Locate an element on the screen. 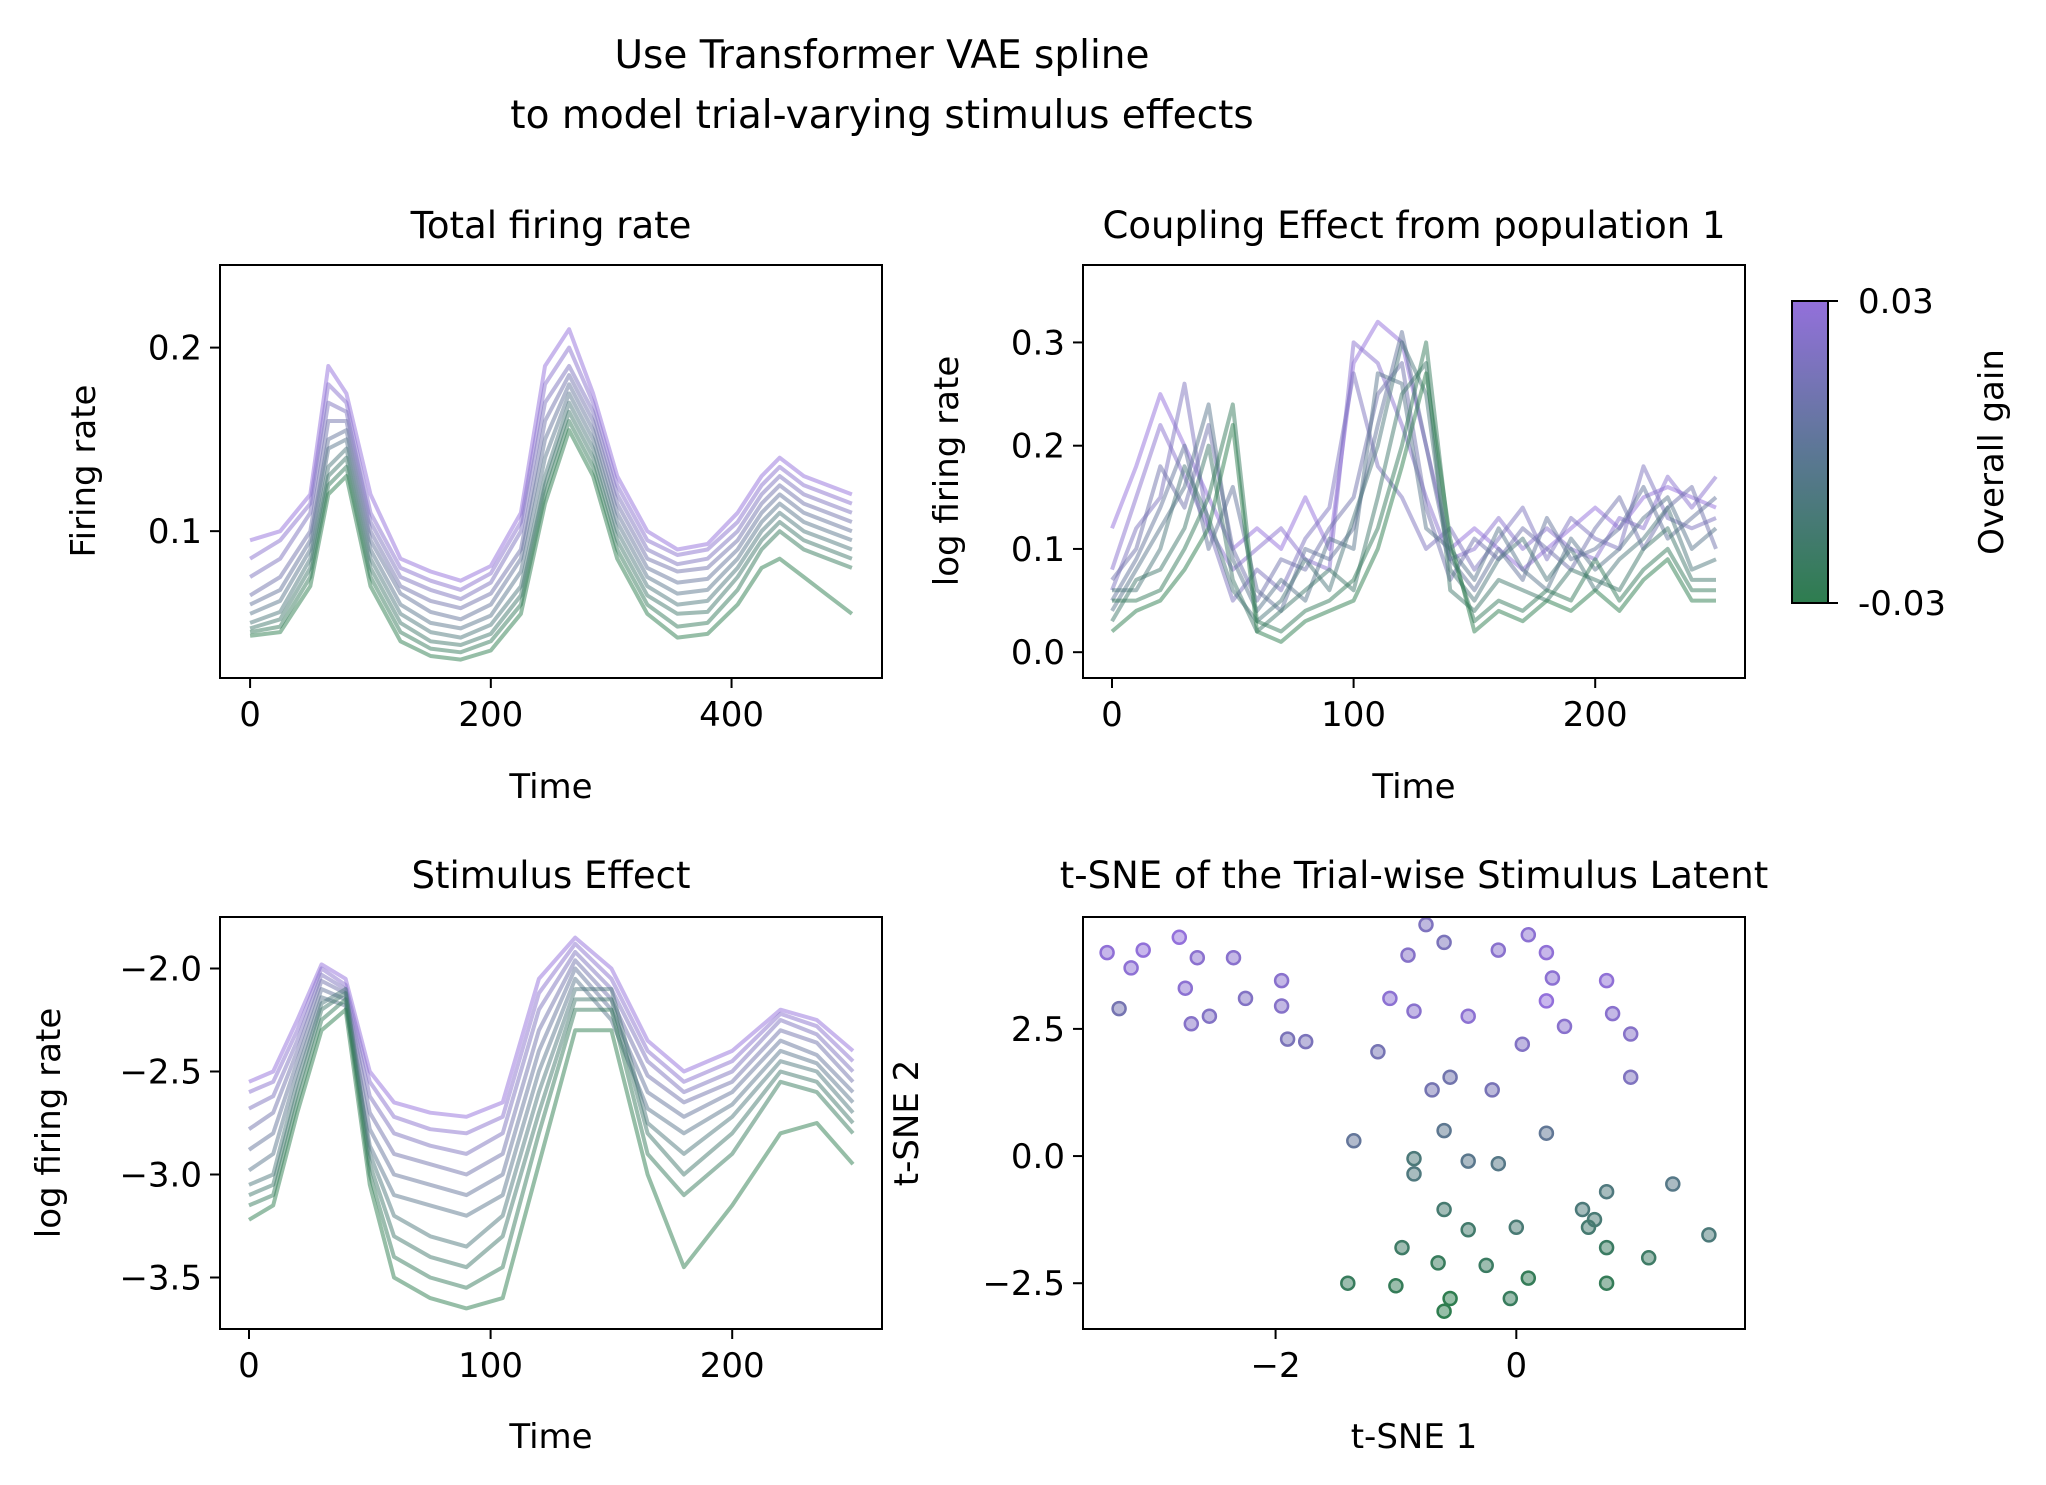 The image size is (2046, 1485). colorbar-label: Overall gain is located at coordinates (1992, 452).